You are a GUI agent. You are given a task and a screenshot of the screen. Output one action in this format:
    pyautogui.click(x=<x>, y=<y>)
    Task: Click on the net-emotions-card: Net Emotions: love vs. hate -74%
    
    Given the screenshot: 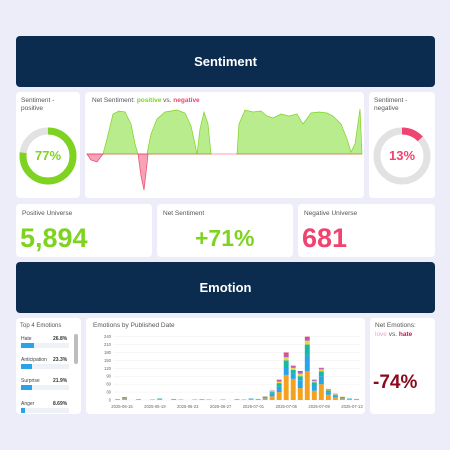 What is the action you would take?
    pyautogui.click(x=402, y=366)
    